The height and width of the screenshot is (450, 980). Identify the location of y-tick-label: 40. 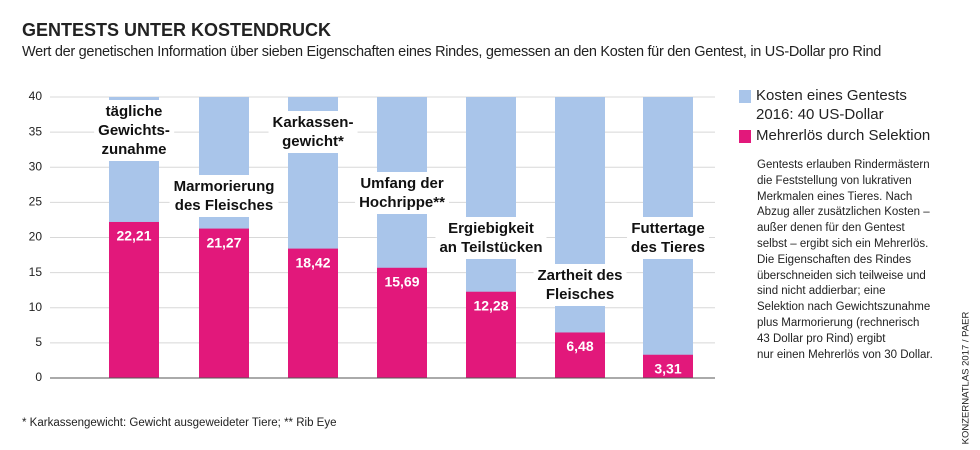
(36, 96).